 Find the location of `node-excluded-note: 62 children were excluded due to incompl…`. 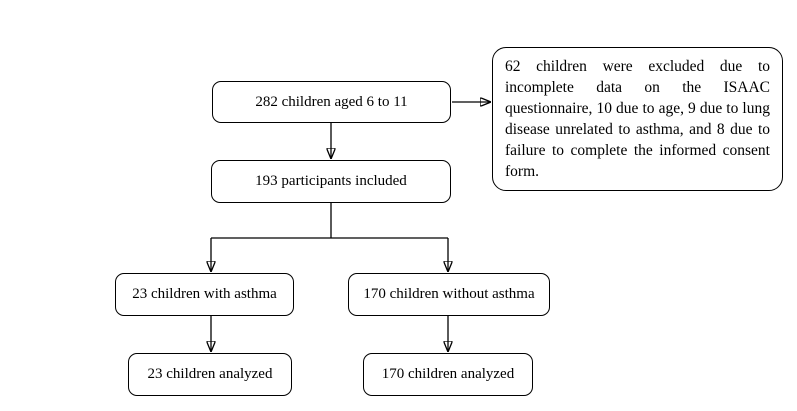

node-excluded-note: 62 children were excluded due to incompl… is located at coordinates (637, 119).